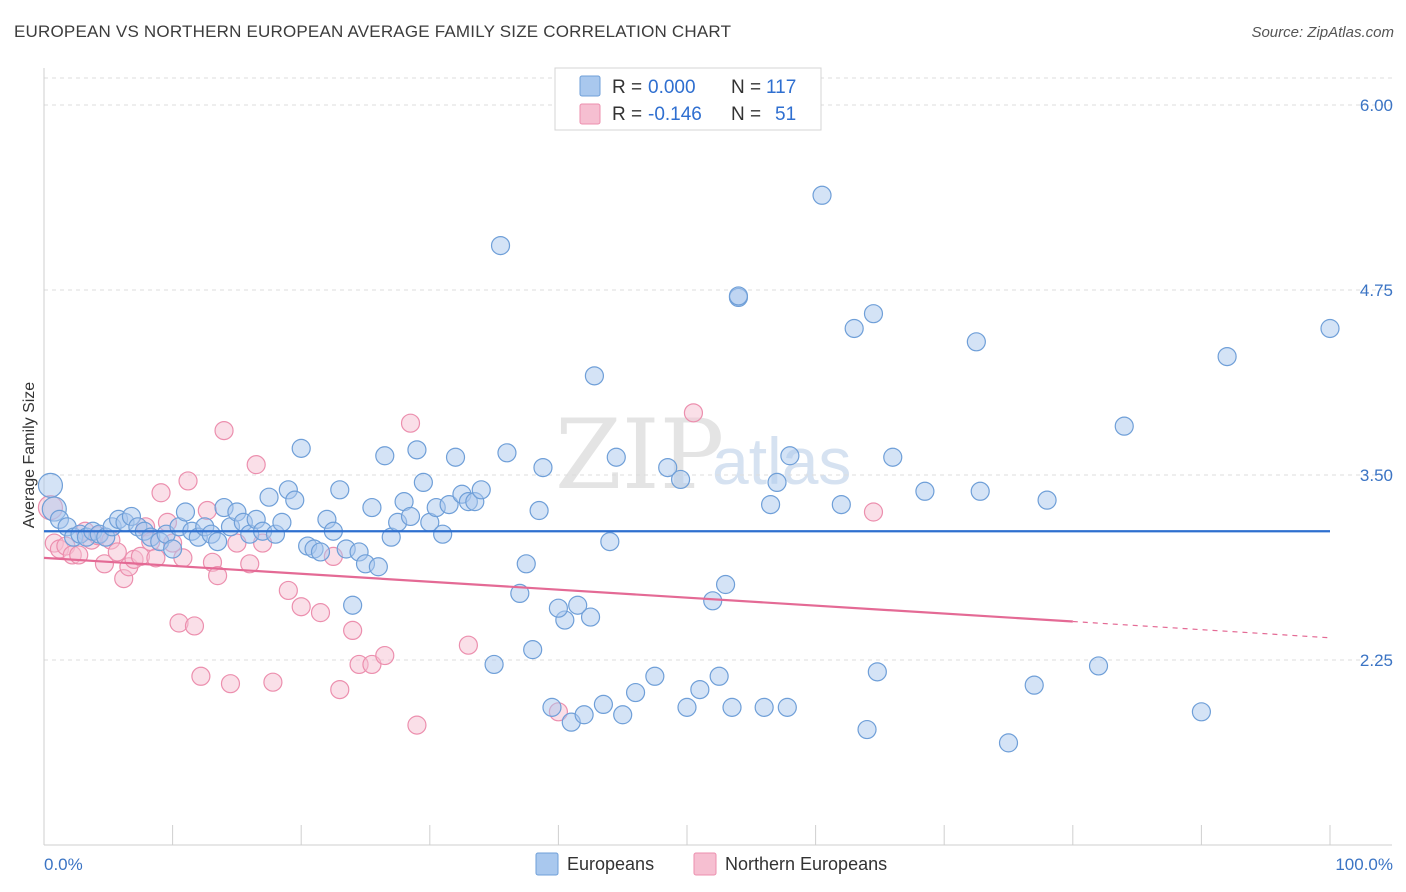  Describe the element at coordinates (1201, 629) in the screenshot. I see `northern-europeans-trend-extension` at that location.